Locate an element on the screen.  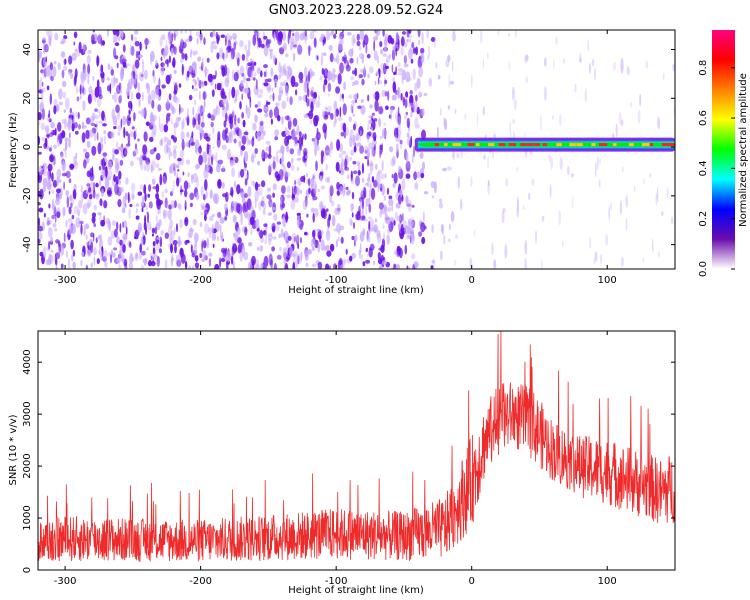
x-tick-label: -100 is located at coordinates (336, 581).